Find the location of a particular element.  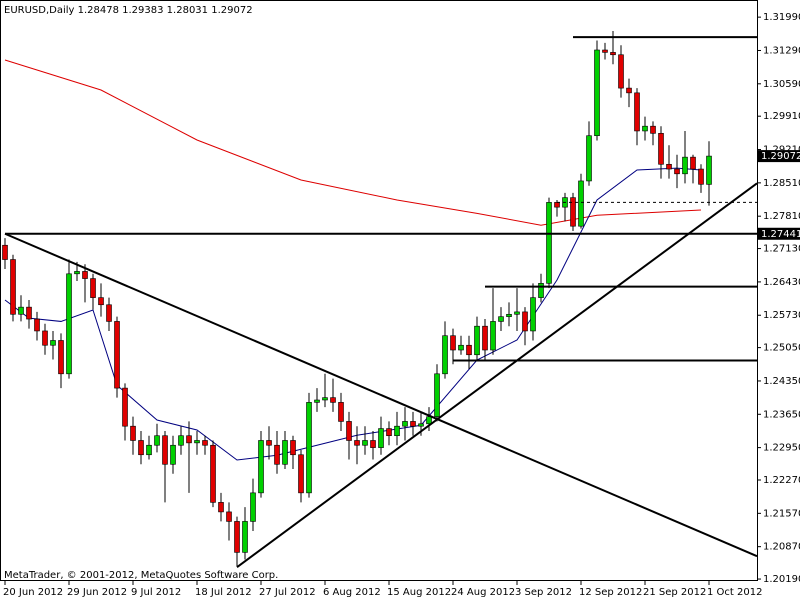

y-tick-label: 1.23650 is located at coordinates (781, 414).